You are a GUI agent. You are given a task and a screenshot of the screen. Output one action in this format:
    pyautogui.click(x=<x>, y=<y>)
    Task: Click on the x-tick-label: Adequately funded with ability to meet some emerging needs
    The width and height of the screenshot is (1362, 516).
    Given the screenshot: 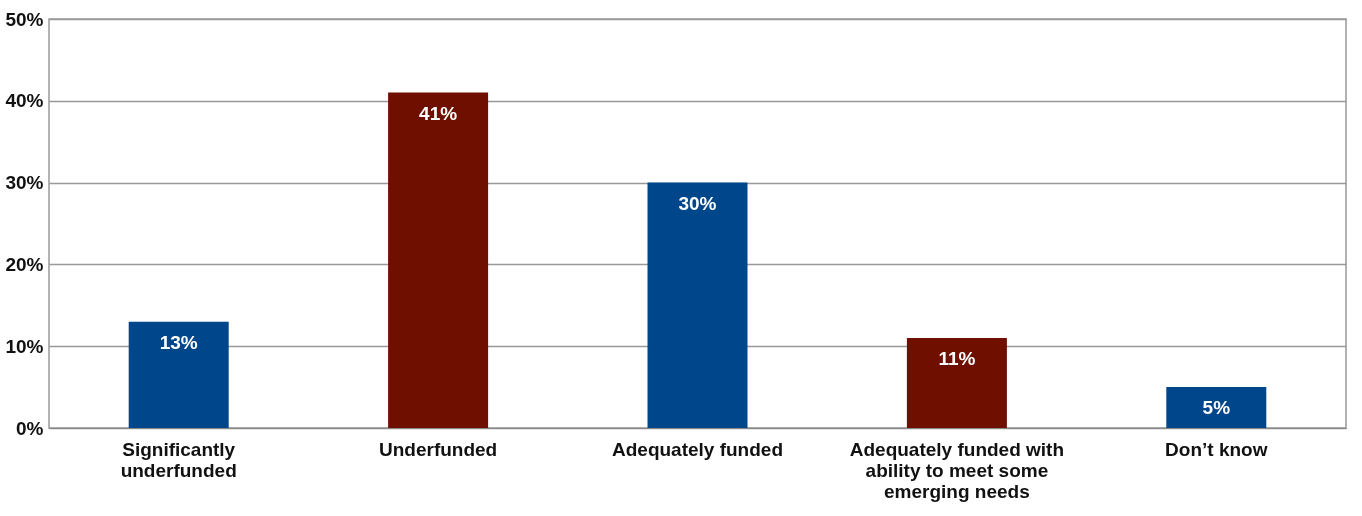 What is the action you would take?
    pyautogui.click(x=957, y=470)
    